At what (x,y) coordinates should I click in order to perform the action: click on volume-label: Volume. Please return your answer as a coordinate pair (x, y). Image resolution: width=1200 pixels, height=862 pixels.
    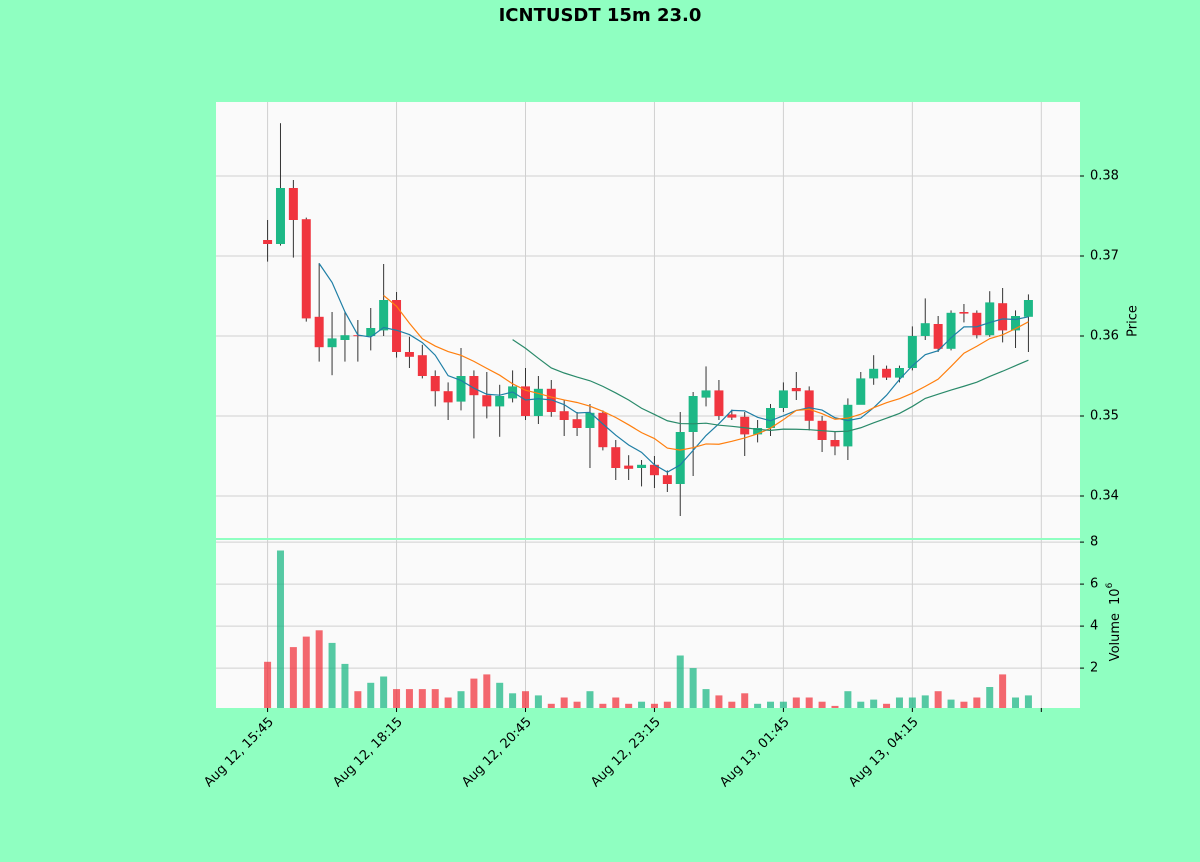
    Looking at the image, I should click on (1115, 637).